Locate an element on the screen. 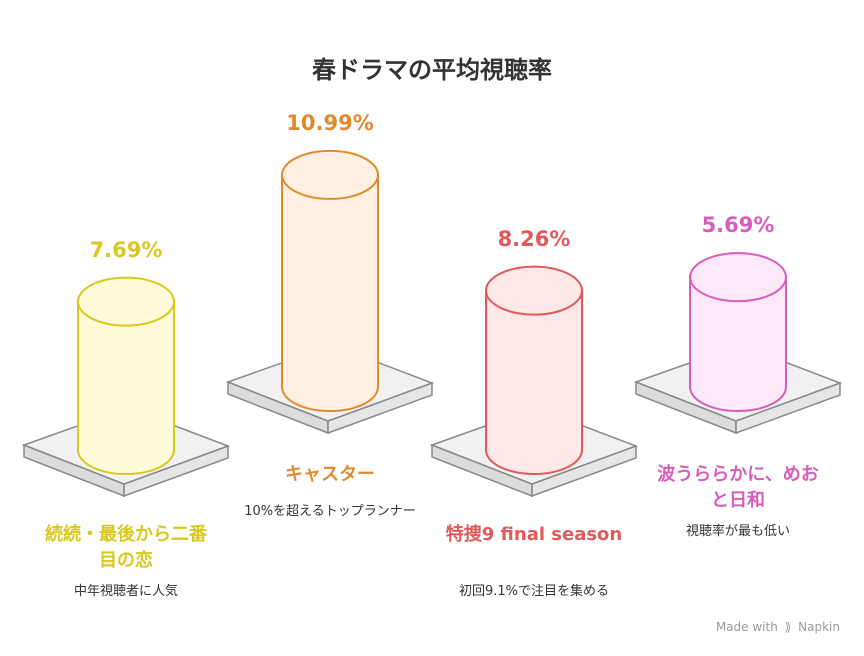 The width and height of the screenshot is (864, 656). category-label: 続続・最後から二番目の恋 is located at coordinates (126, 547).